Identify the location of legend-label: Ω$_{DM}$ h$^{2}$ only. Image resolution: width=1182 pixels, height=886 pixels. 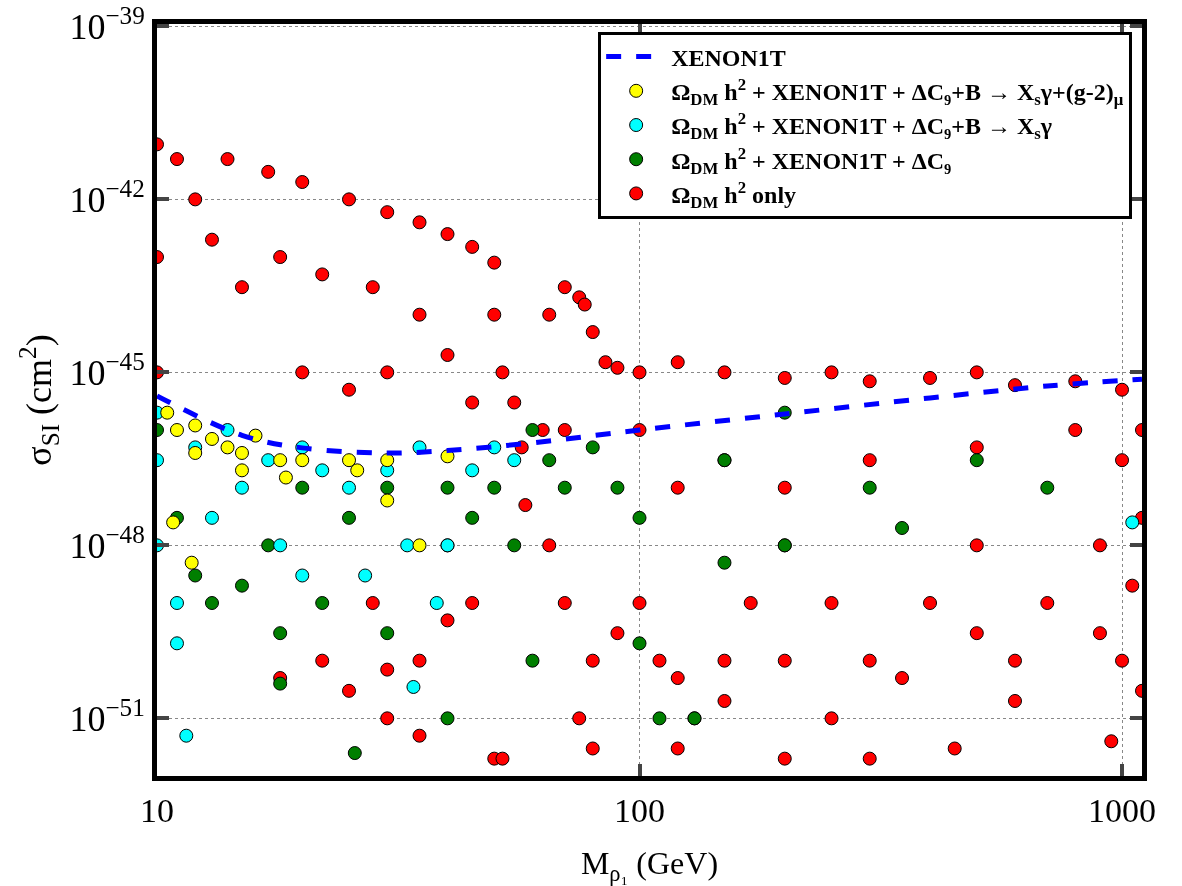
(734, 194).